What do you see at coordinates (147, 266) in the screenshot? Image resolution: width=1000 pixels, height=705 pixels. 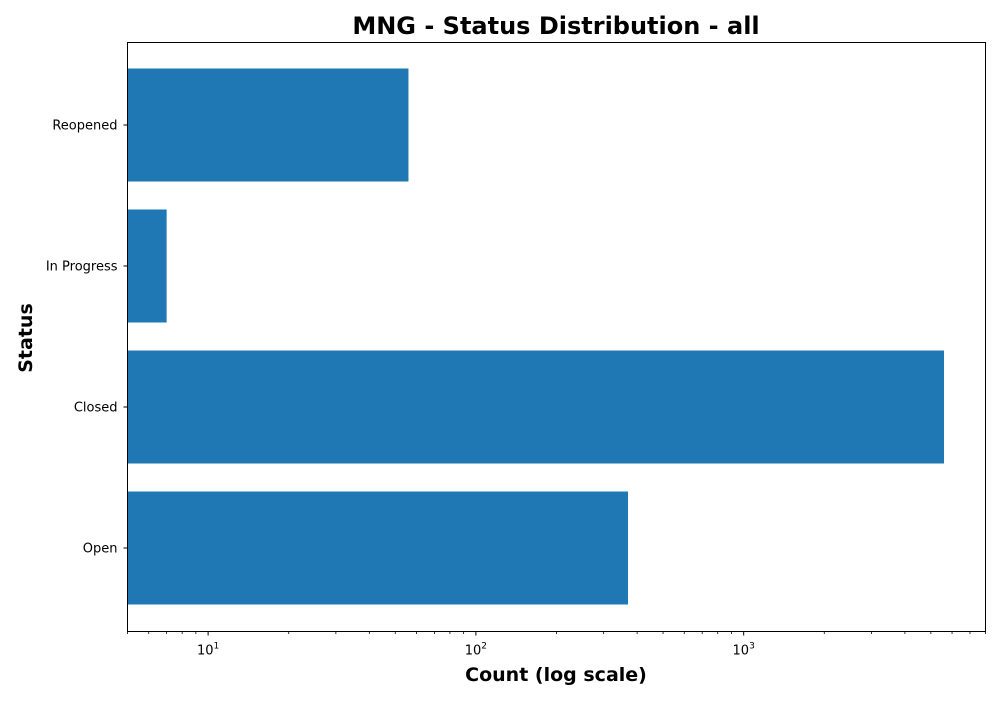 I see `bar-in-progress` at bounding box center [147, 266].